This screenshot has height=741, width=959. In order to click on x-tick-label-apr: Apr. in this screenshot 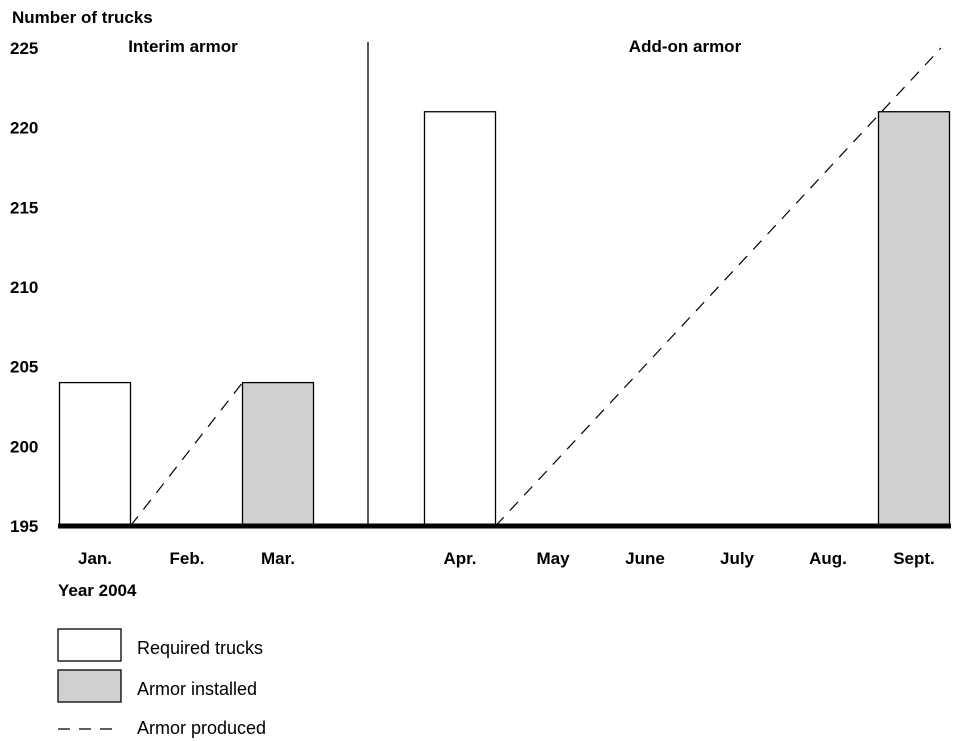, I will do `click(459, 558)`.